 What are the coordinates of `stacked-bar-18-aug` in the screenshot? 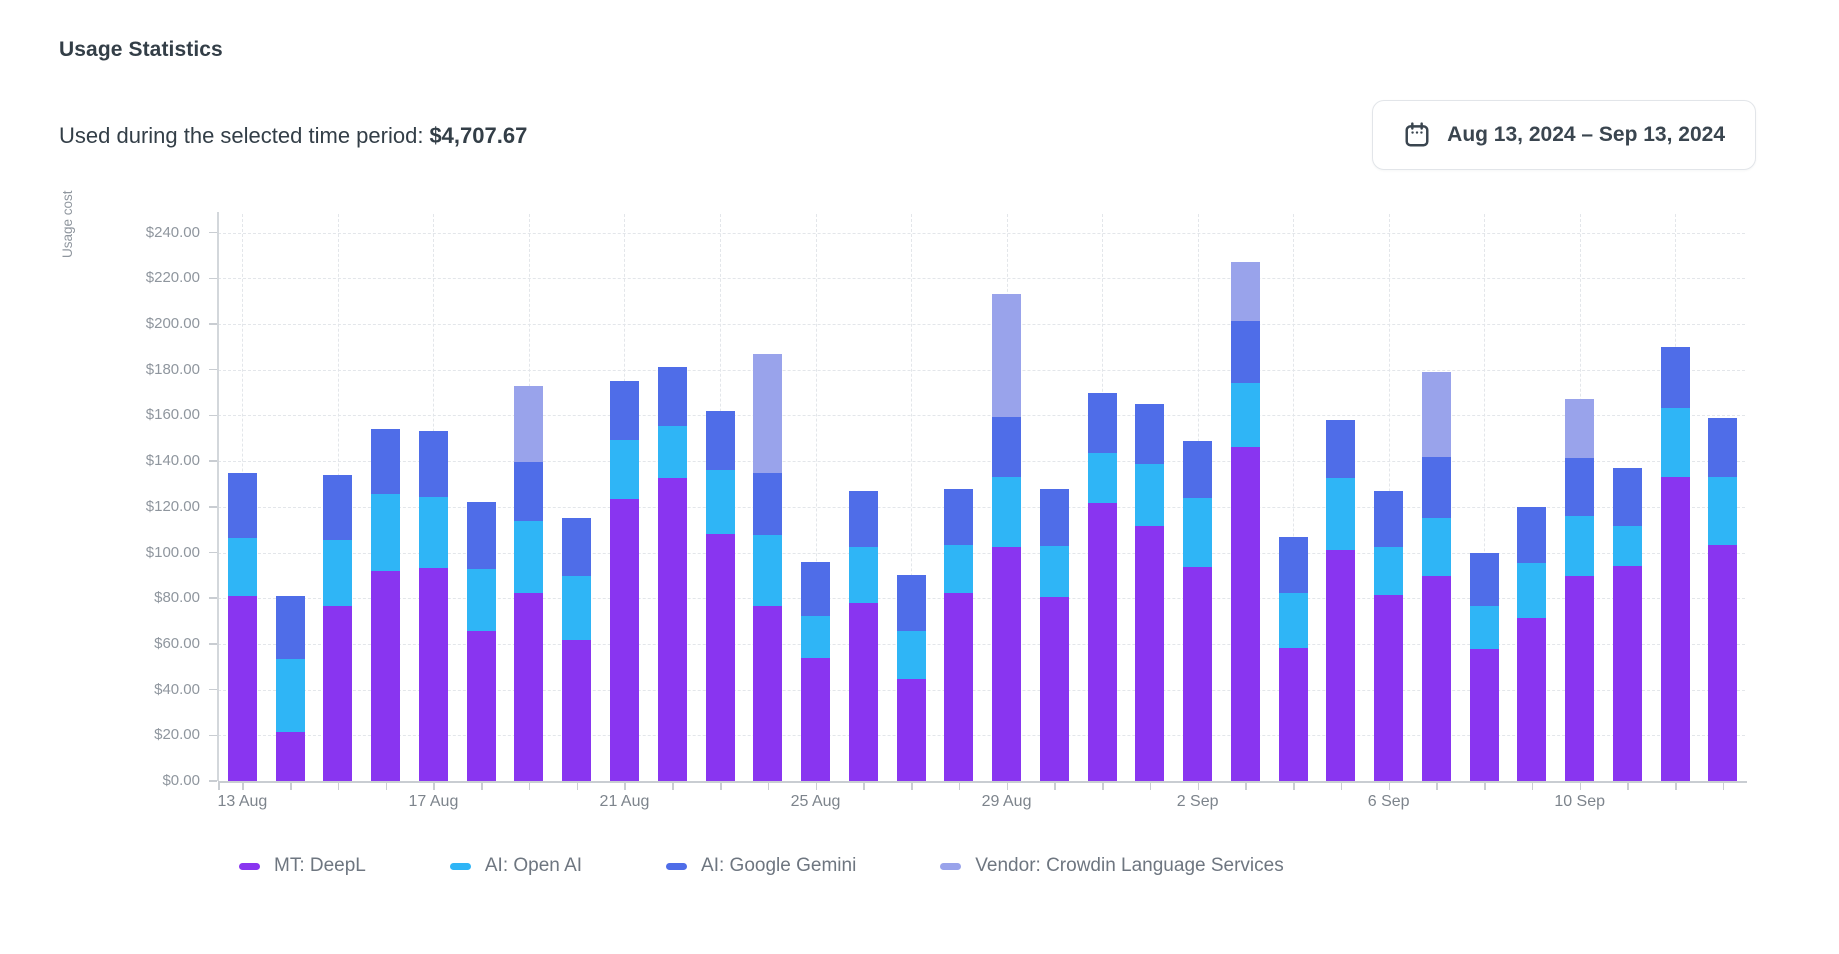 It's located at (481, 641).